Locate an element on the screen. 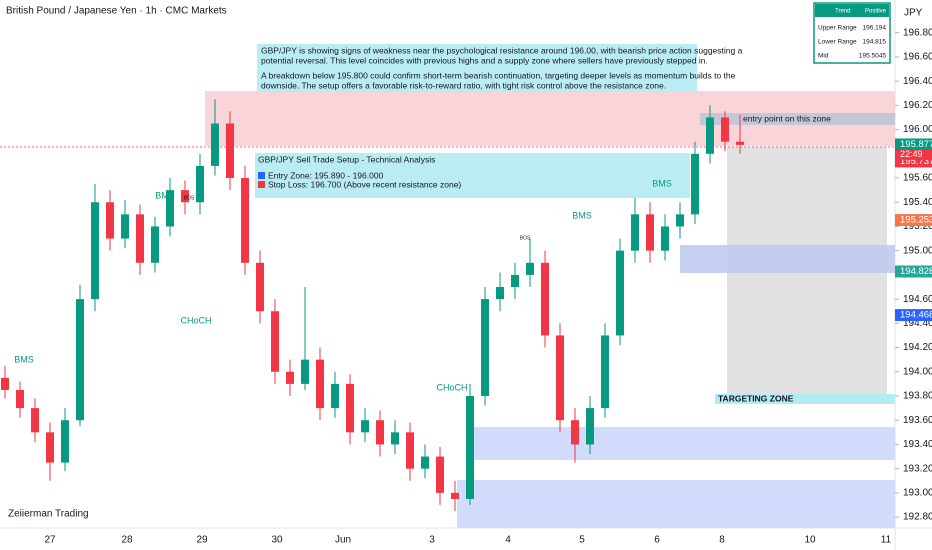 The height and width of the screenshot is (550, 932). y-tick-label: 194.600 is located at coordinates (917, 299).